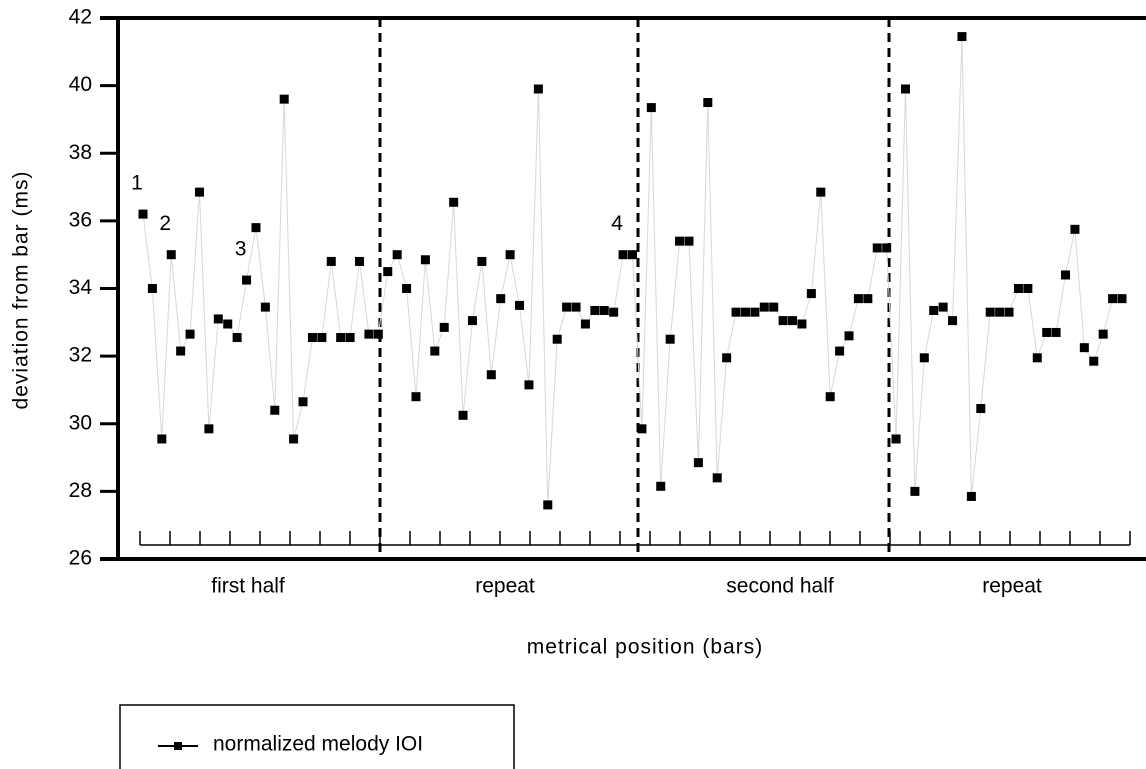 The height and width of the screenshot is (769, 1146). What do you see at coordinates (21, 290) in the screenshot?
I see `y-axis-title: deviation from bar (ms)` at bounding box center [21, 290].